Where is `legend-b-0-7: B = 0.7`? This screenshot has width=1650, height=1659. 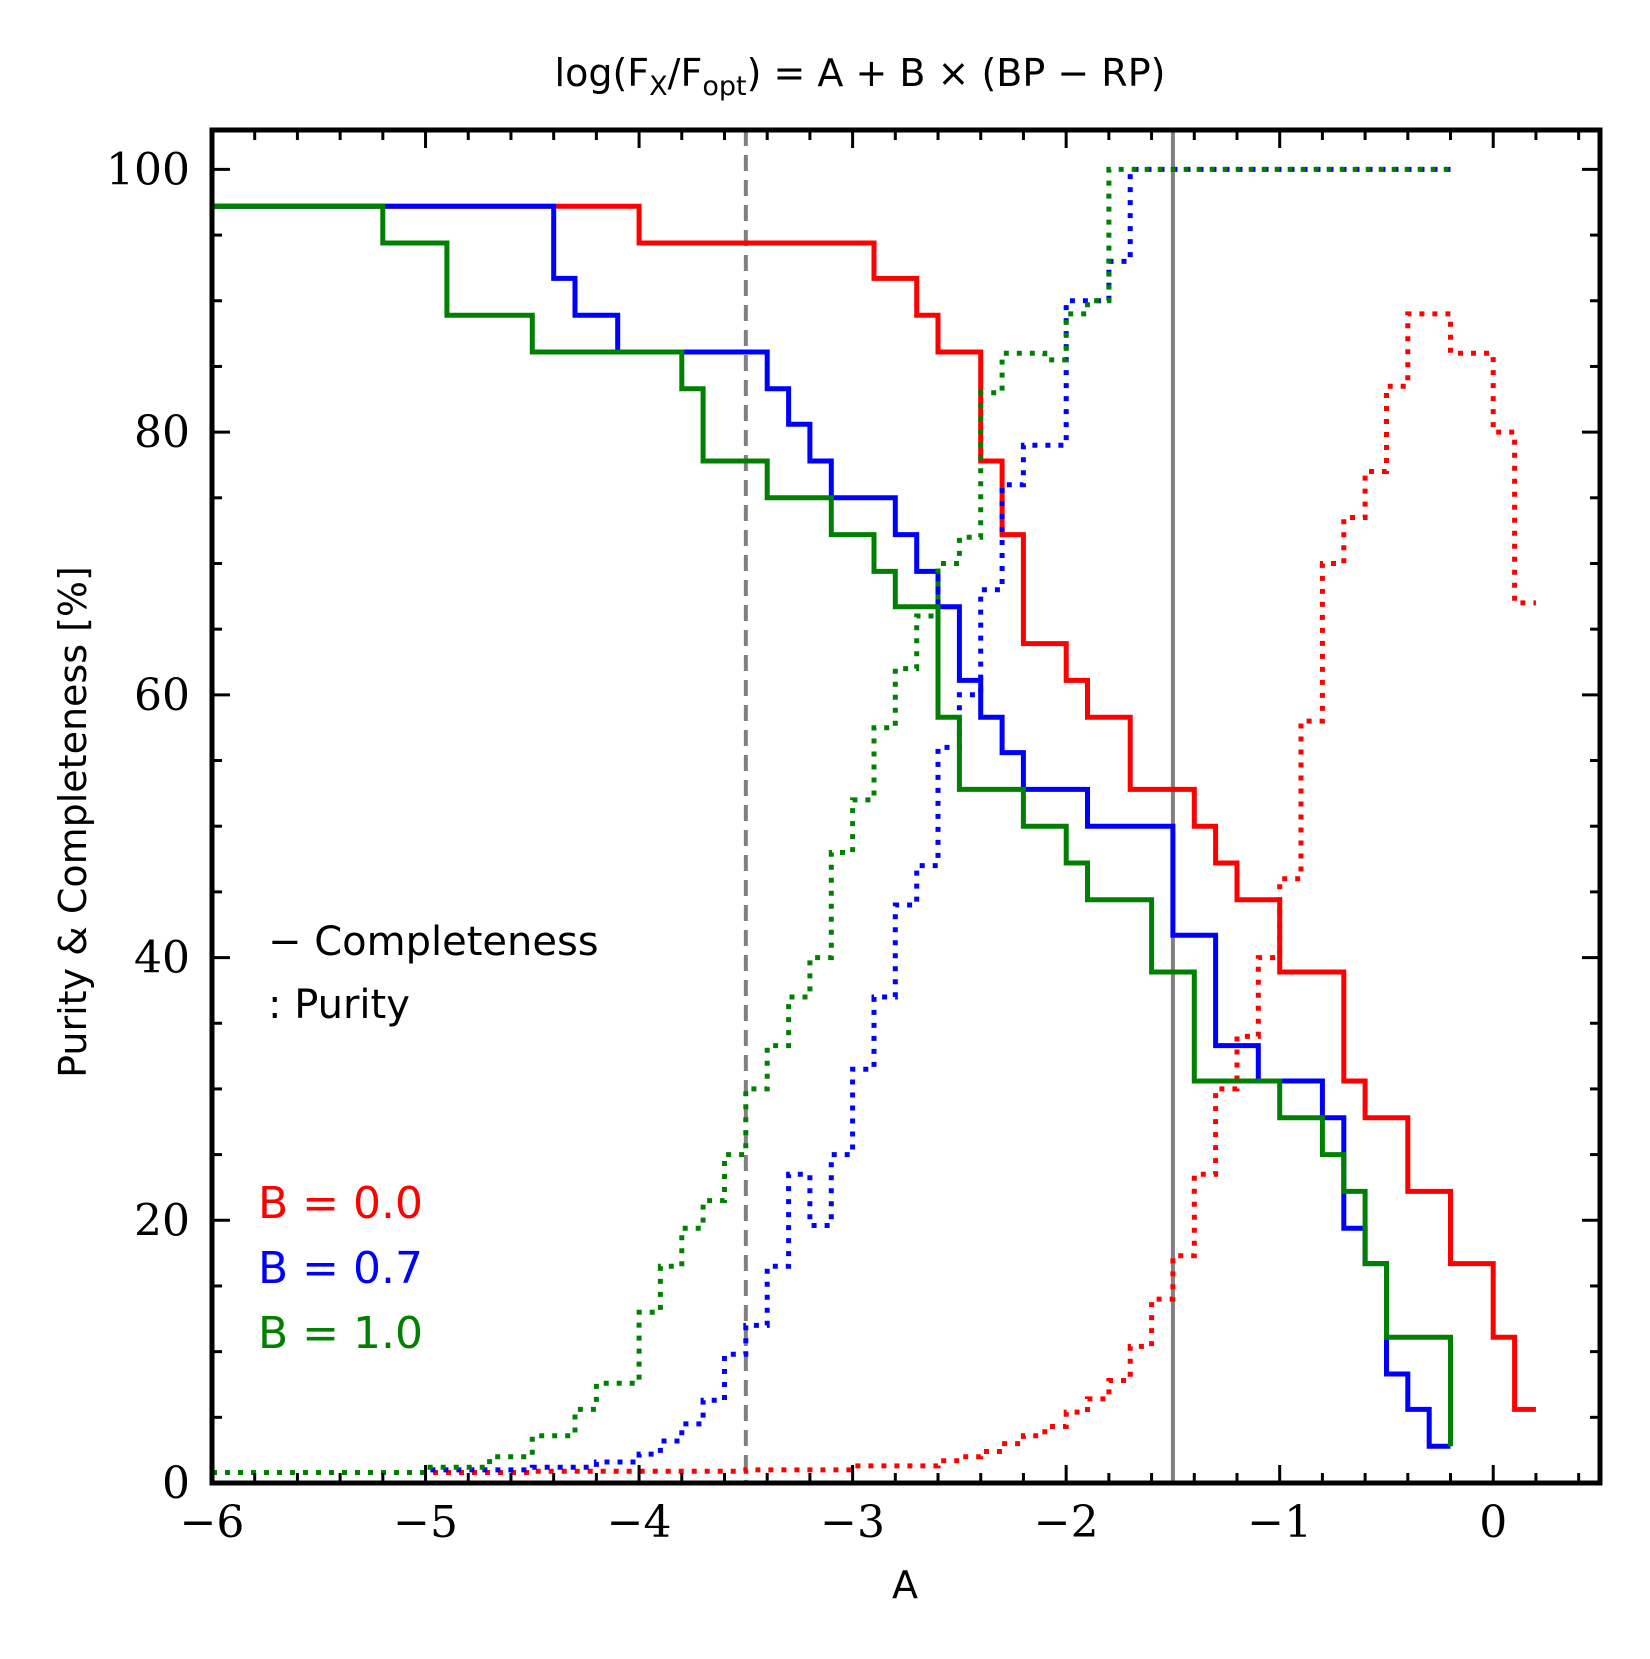
legend-b-0-7: B = 0.7 is located at coordinates (340, 1268).